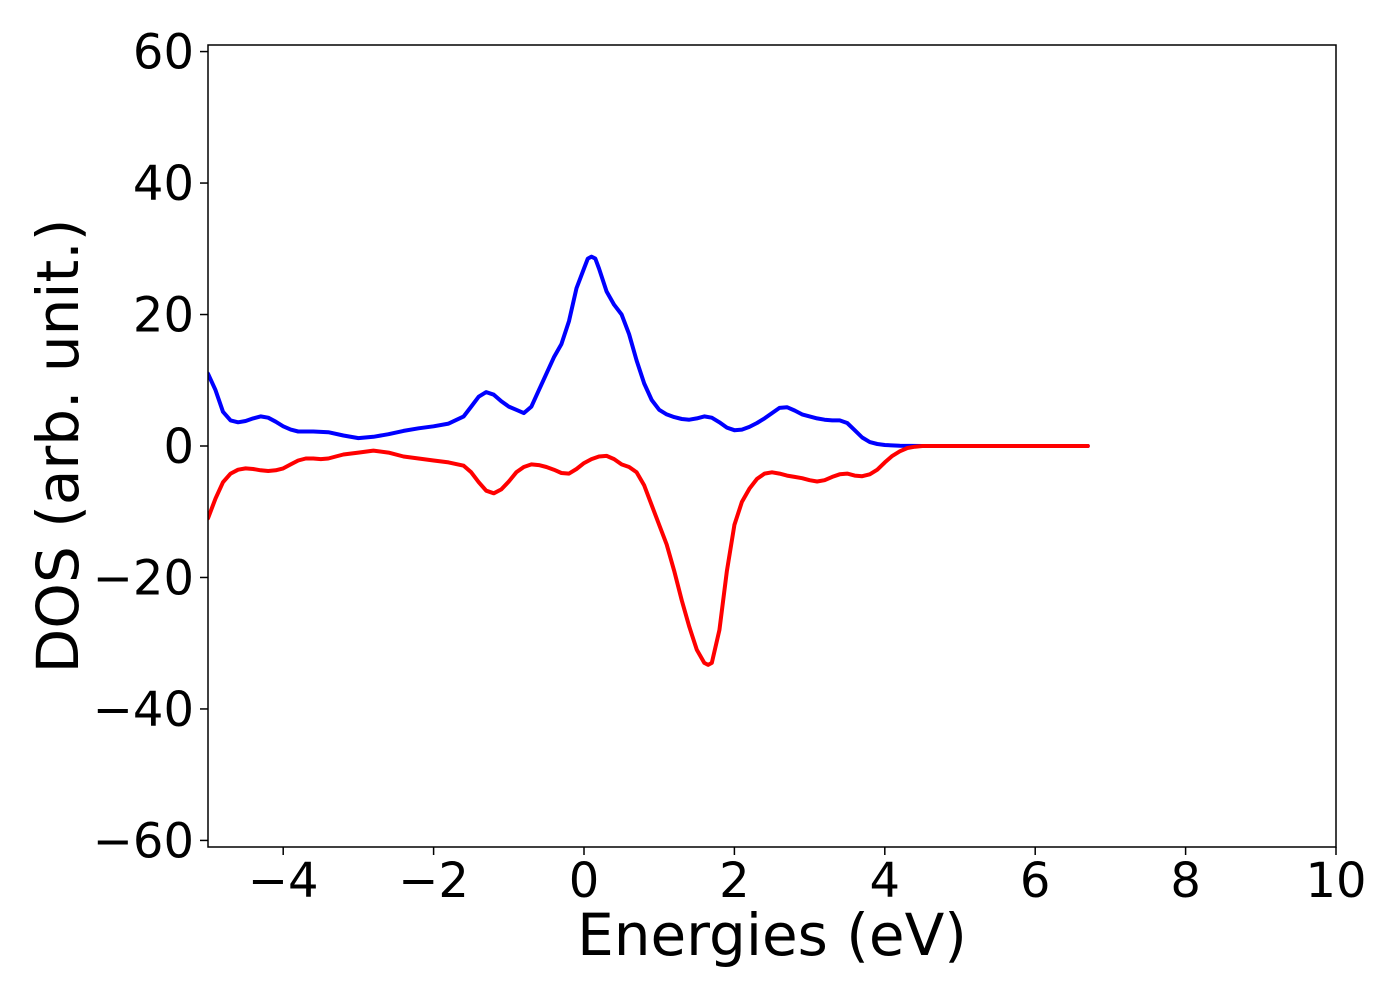 The width and height of the screenshot is (1400, 1000). I want to click on y-tick-label: 40, so click(163, 184).